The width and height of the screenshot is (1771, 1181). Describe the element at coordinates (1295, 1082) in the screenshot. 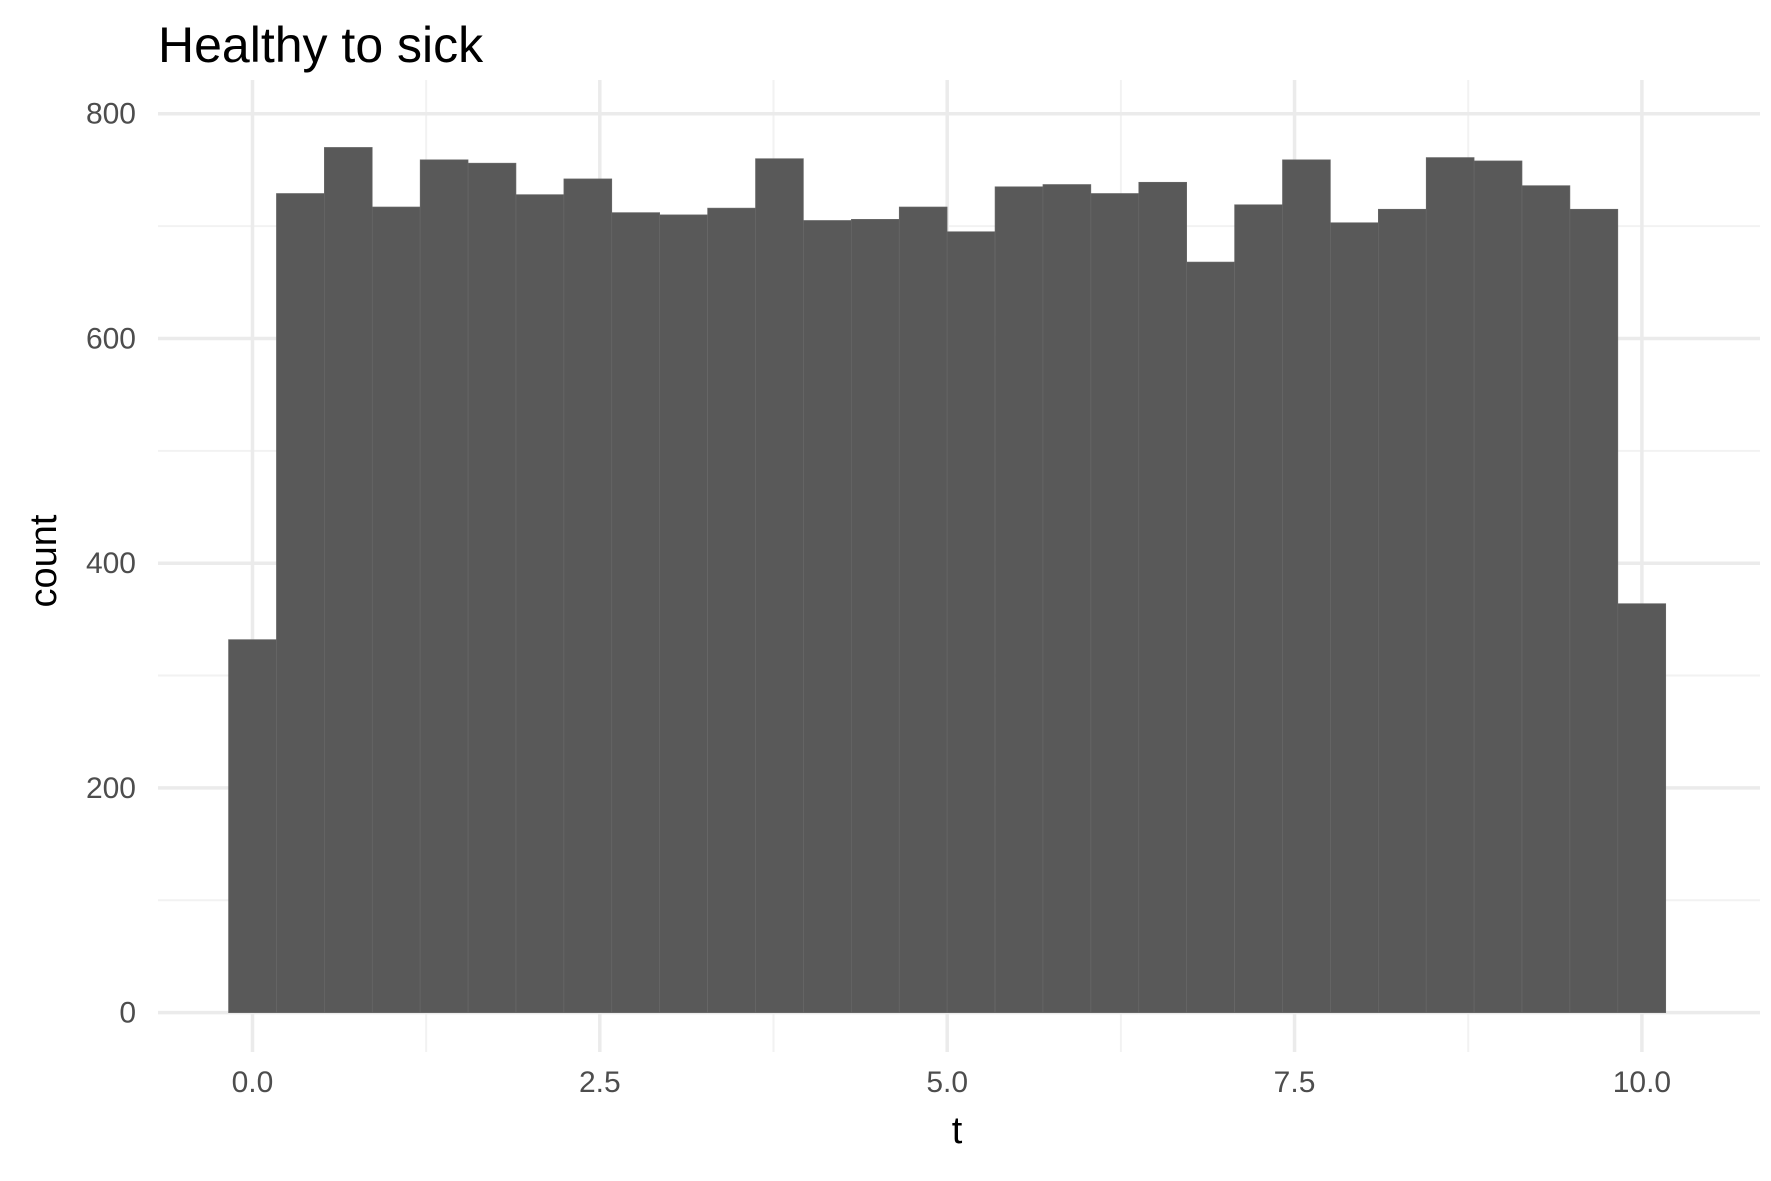

I see `x-tick-label: 7.5` at that location.